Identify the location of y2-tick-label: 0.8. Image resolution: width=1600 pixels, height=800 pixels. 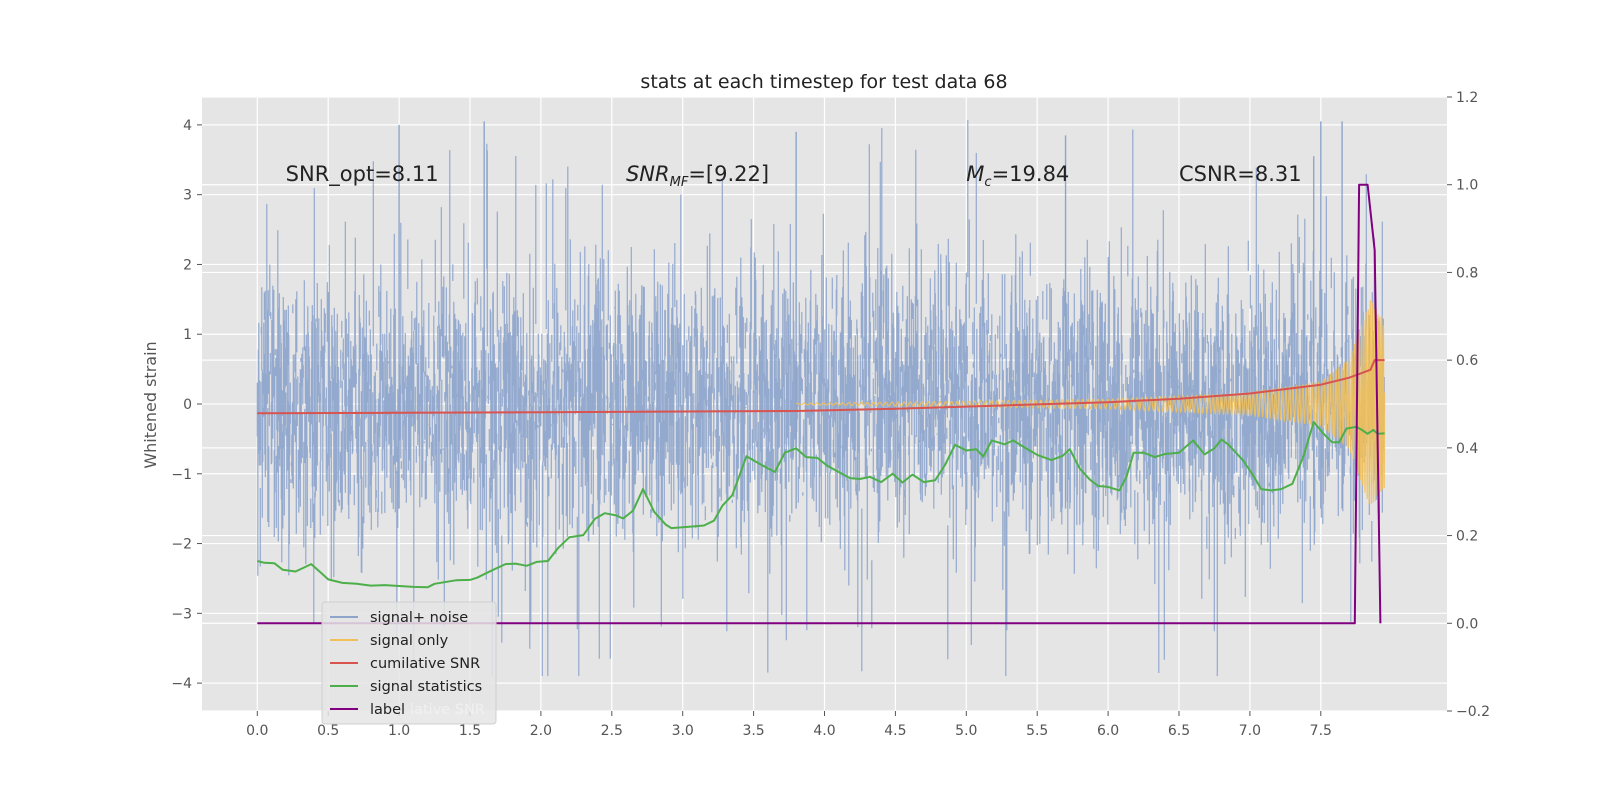
(1467, 273).